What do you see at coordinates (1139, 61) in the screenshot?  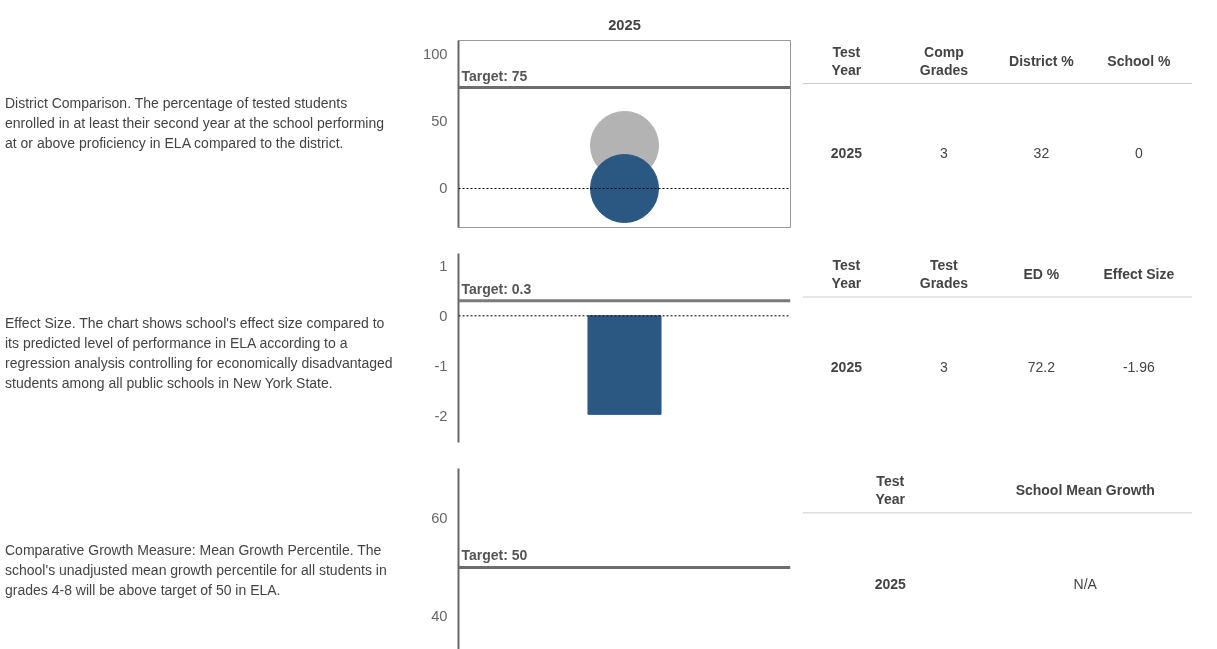 I see `text: School %` at bounding box center [1139, 61].